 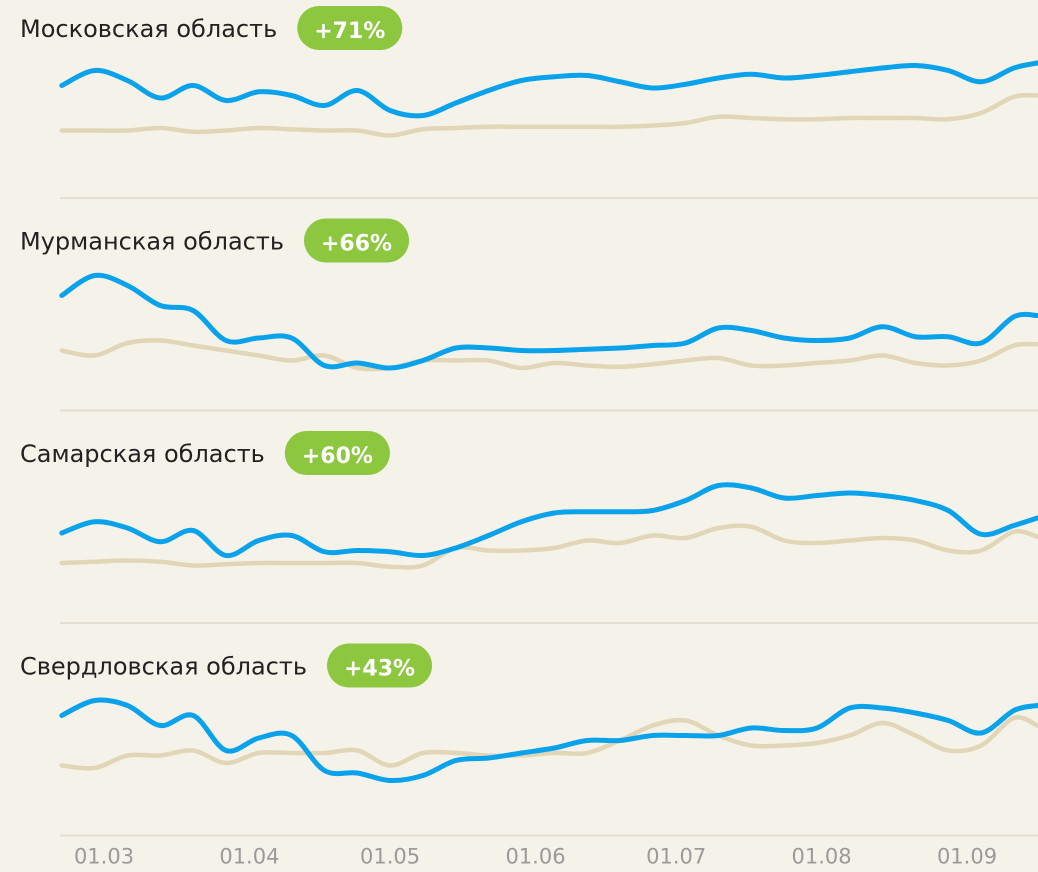 I want to click on panel-title: Свердловская область, so click(x=163, y=667).